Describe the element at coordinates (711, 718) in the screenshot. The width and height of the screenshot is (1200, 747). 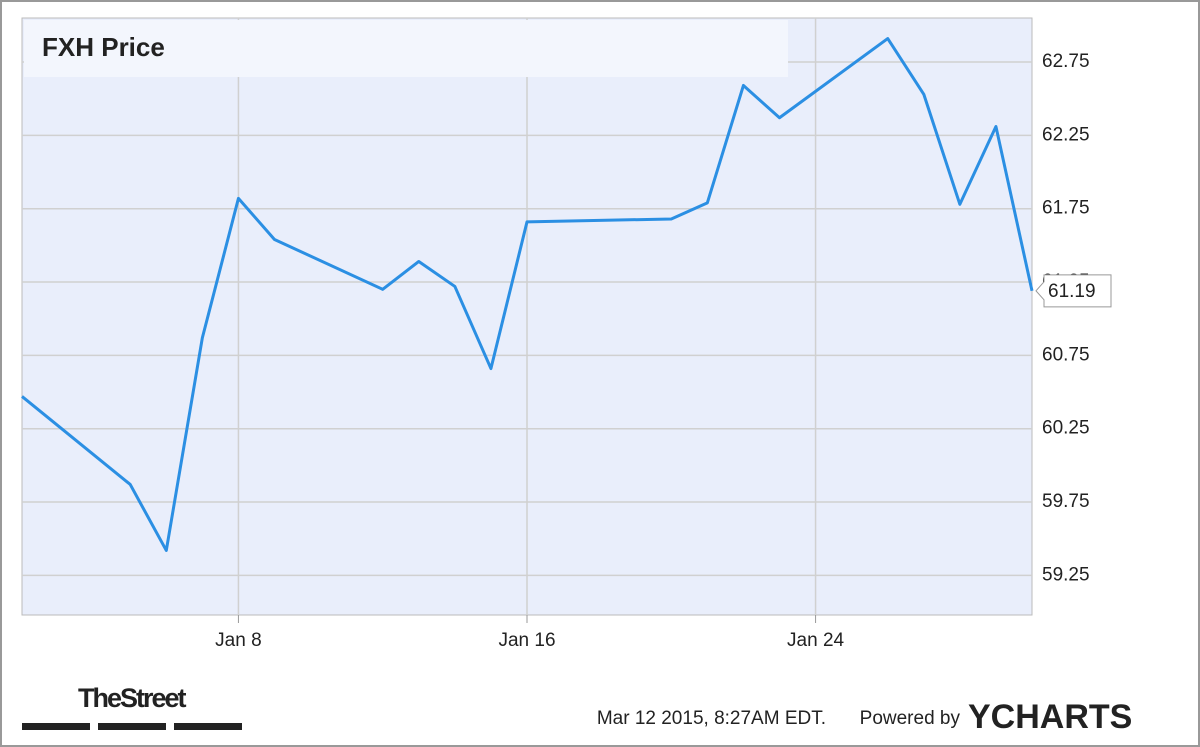
I see `timestamp: Mar 12 2015, 8:27AM EDT.` at that location.